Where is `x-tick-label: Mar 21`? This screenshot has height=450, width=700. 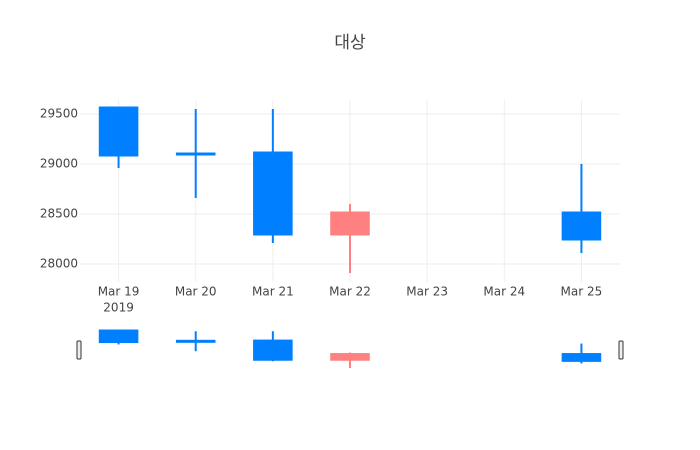 x-tick-label: Mar 21 is located at coordinates (273, 292).